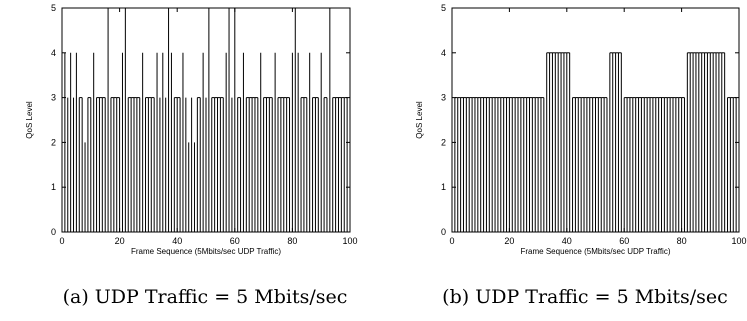  I want to click on caption-b: (b) UDP Traffic = 5 Mbits/sec, so click(585, 297).